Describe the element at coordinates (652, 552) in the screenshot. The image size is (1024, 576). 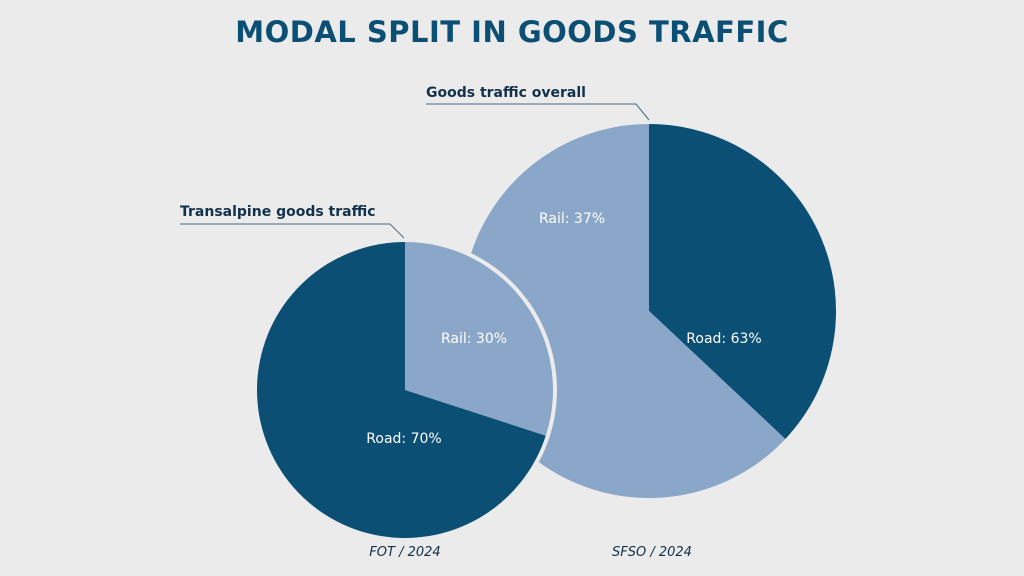
I see `pie-overall-source: SFSO / 2024` at that location.